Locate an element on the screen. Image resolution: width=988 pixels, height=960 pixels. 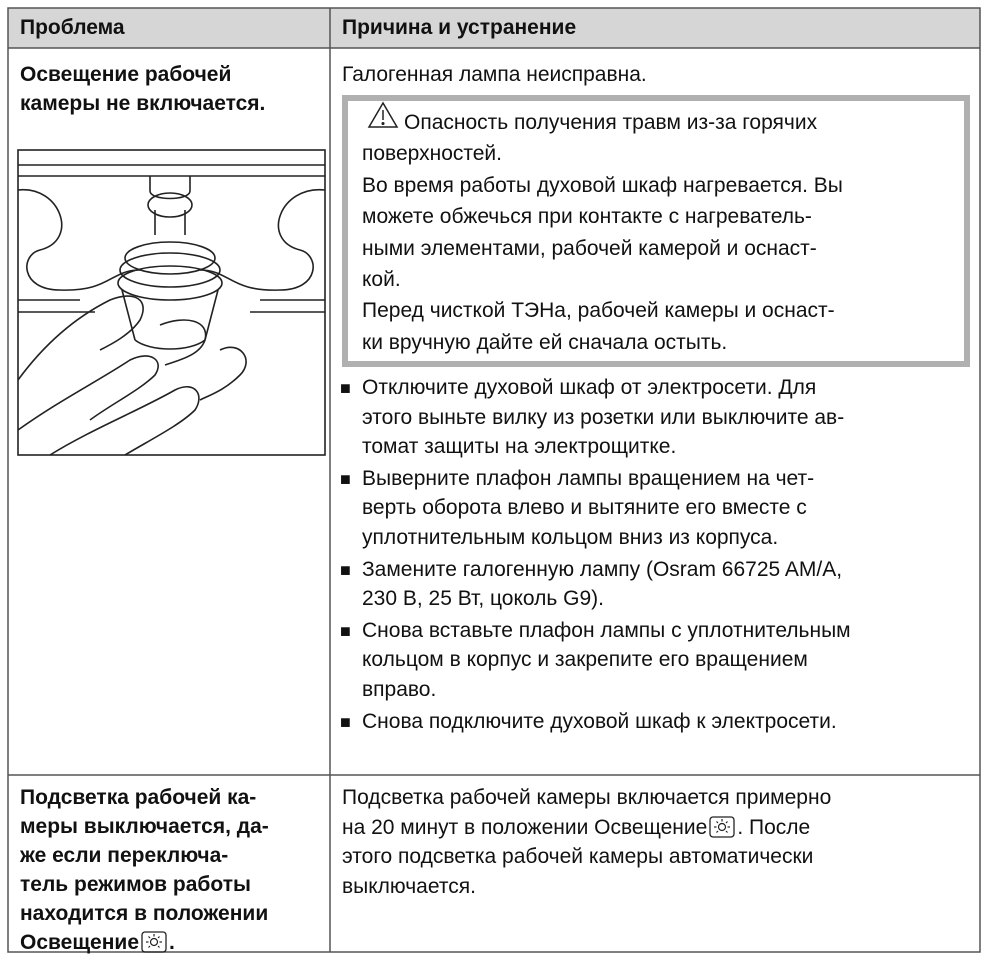
header-text: Причина и устранение is located at coordinates (459, 27).